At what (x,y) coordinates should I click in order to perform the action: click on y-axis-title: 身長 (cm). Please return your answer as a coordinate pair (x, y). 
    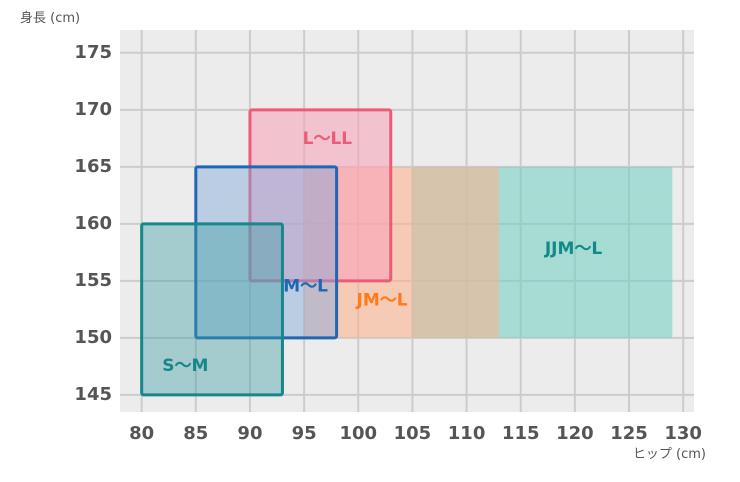
    Looking at the image, I should click on (50, 18).